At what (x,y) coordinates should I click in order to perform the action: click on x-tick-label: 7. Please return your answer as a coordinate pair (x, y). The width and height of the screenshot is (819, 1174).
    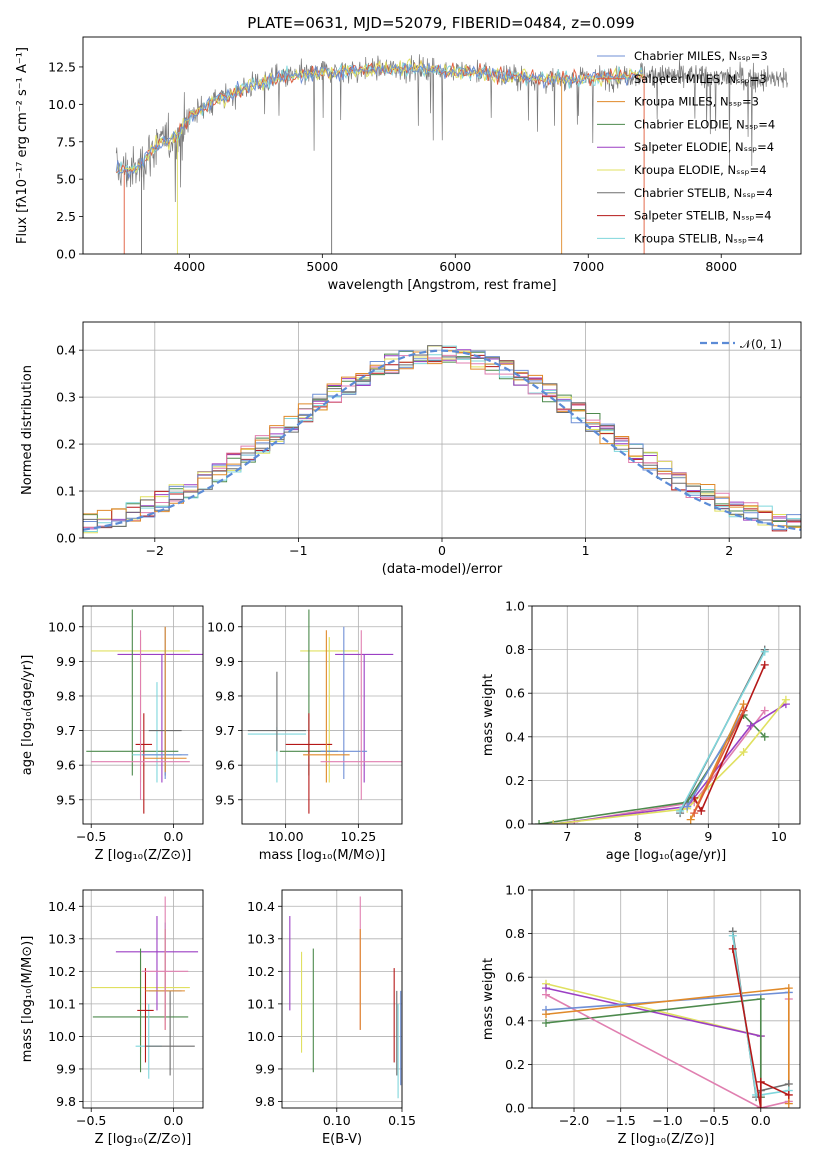
    Looking at the image, I should click on (567, 836).